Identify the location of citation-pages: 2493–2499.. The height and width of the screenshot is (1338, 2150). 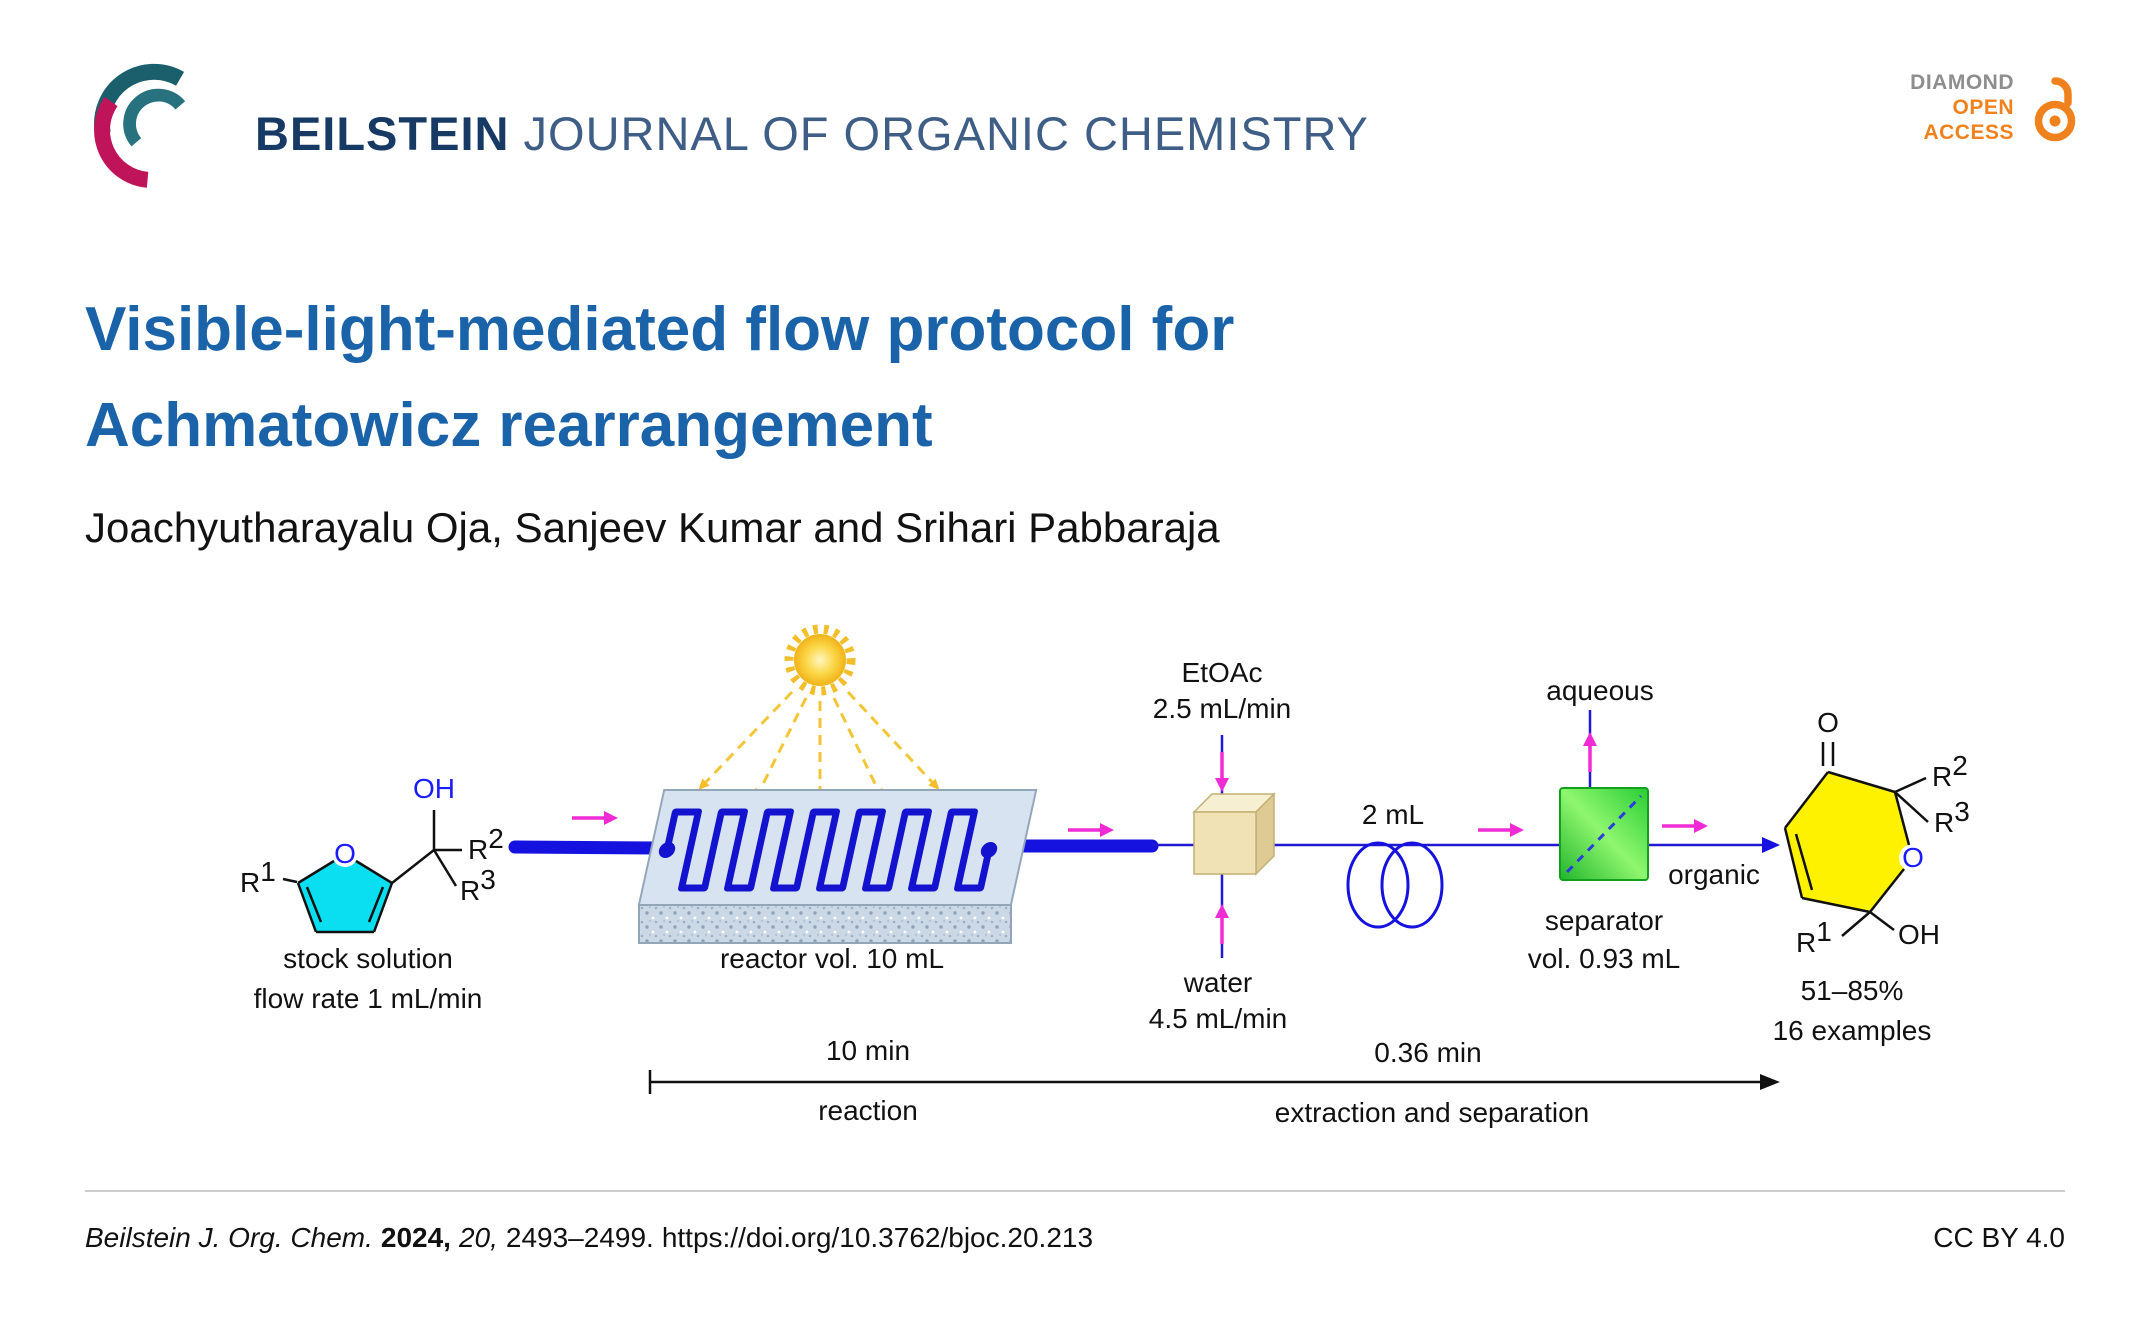
(579, 1237).